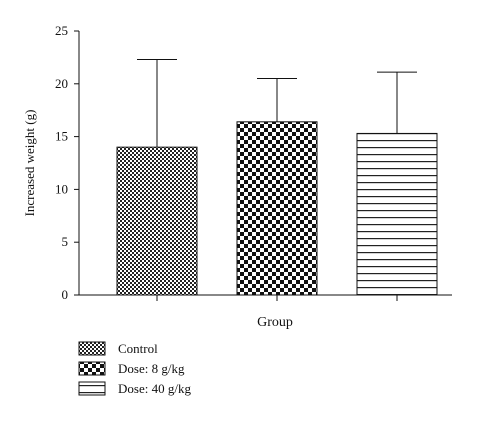 This screenshot has height=424, width=500. I want to click on y-tick-label: 20, so click(61, 83).